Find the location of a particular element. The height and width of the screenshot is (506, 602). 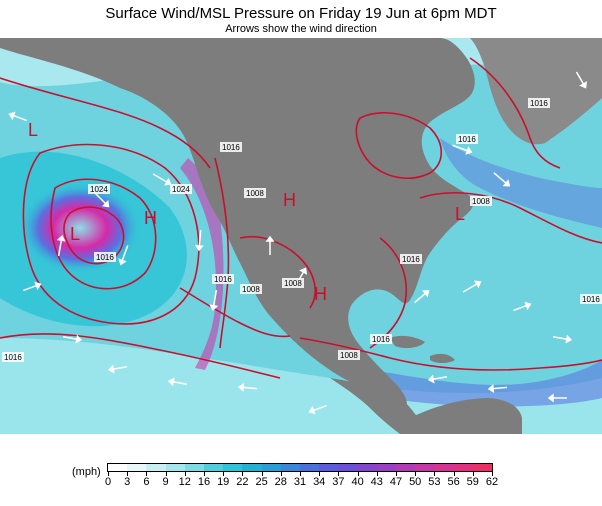

legend-tick-label: 40 is located at coordinates (357, 482).